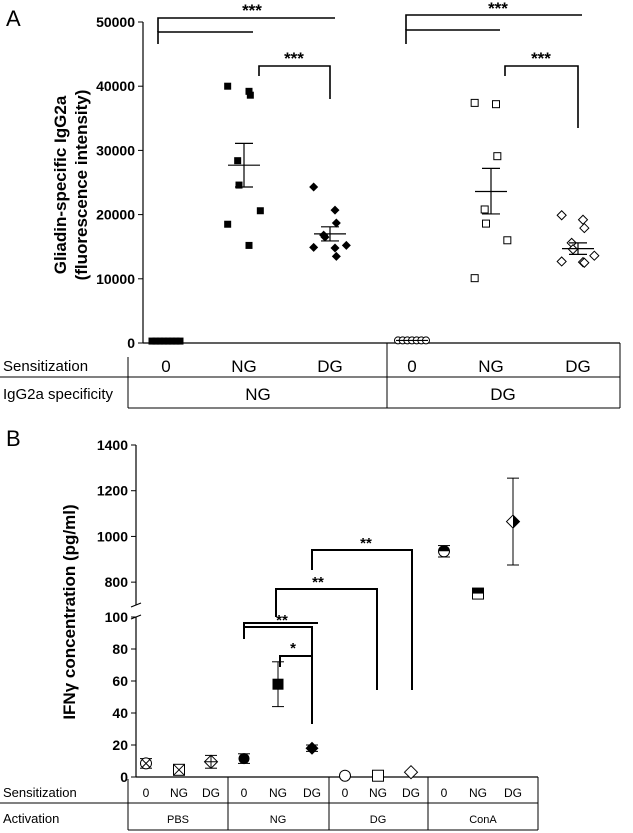 The height and width of the screenshot is (833, 633). What do you see at coordinates (81, 185) in the screenshot?
I see `panel-a-y-label: (fluorescence intensity)` at bounding box center [81, 185].